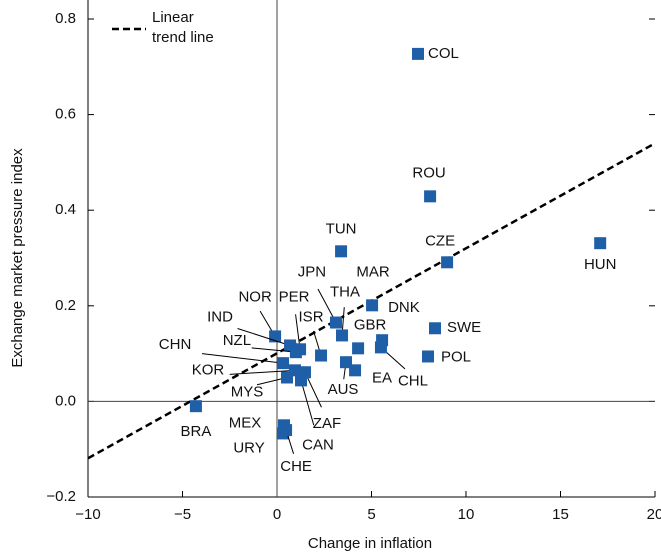 The width and height of the screenshot is (661, 555). What do you see at coordinates (373, 271) in the screenshot?
I see `point-label: MAR` at bounding box center [373, 271].